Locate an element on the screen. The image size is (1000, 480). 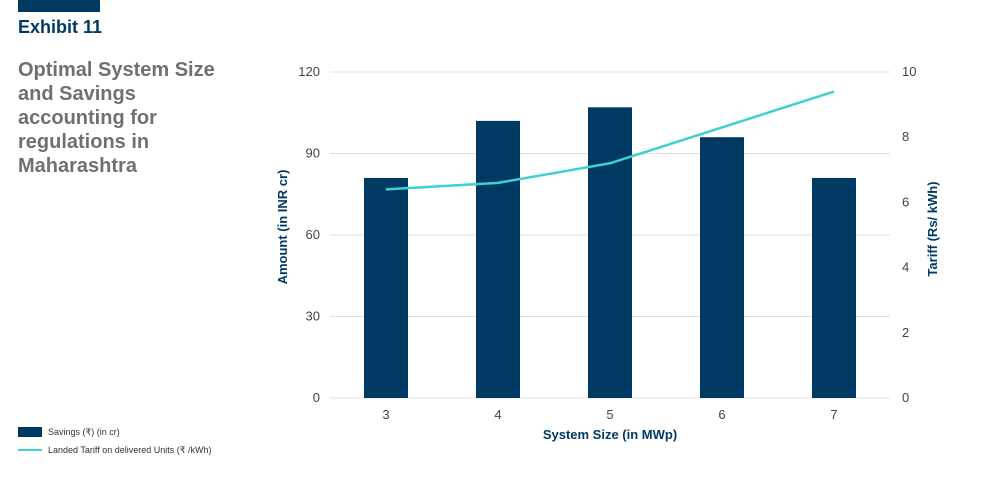
legend-line-swatch is located at coordinates (30, 450).